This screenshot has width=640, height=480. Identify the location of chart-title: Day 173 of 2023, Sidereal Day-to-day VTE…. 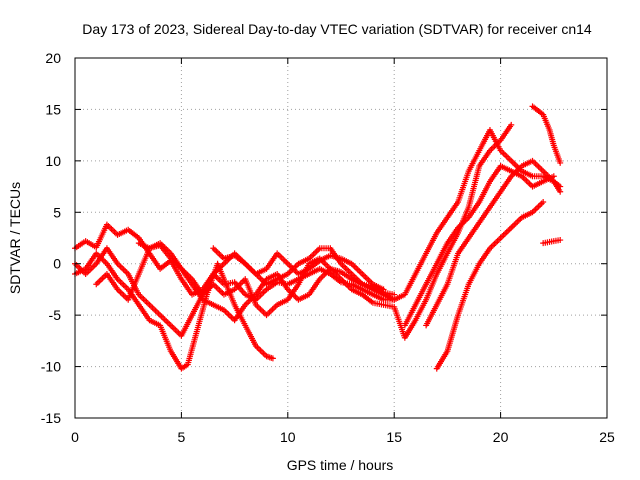
(337, 29).